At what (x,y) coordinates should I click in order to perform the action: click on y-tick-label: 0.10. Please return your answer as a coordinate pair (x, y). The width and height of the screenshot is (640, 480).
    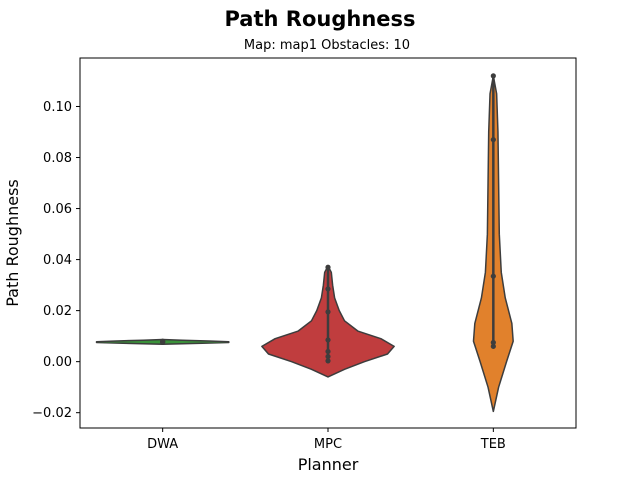
    Looking at the image, I should click on (57, 107).